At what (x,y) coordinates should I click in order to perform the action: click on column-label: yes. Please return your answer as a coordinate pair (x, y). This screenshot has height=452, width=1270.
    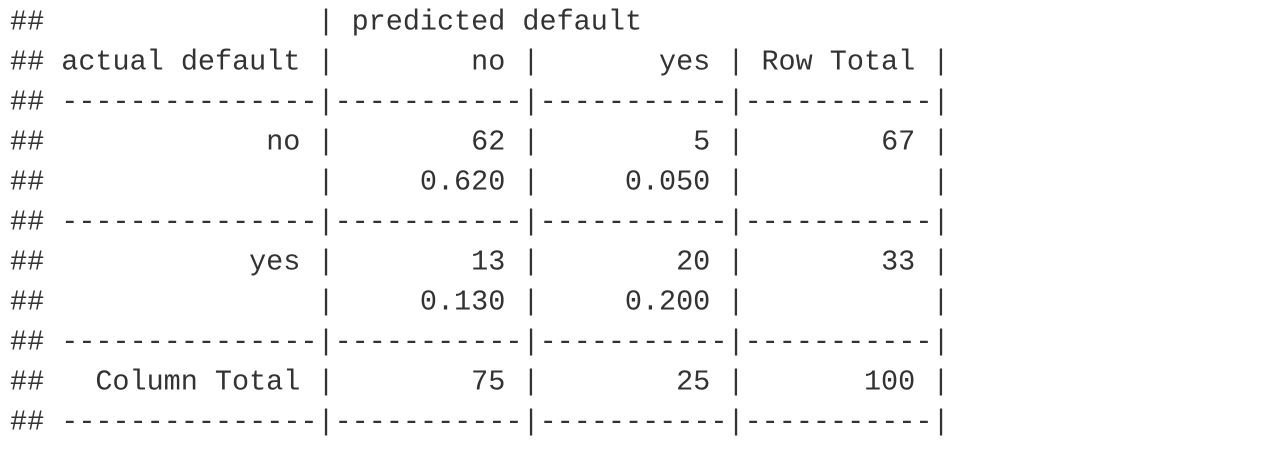
    Looking at the image, I should click on (684, 62).